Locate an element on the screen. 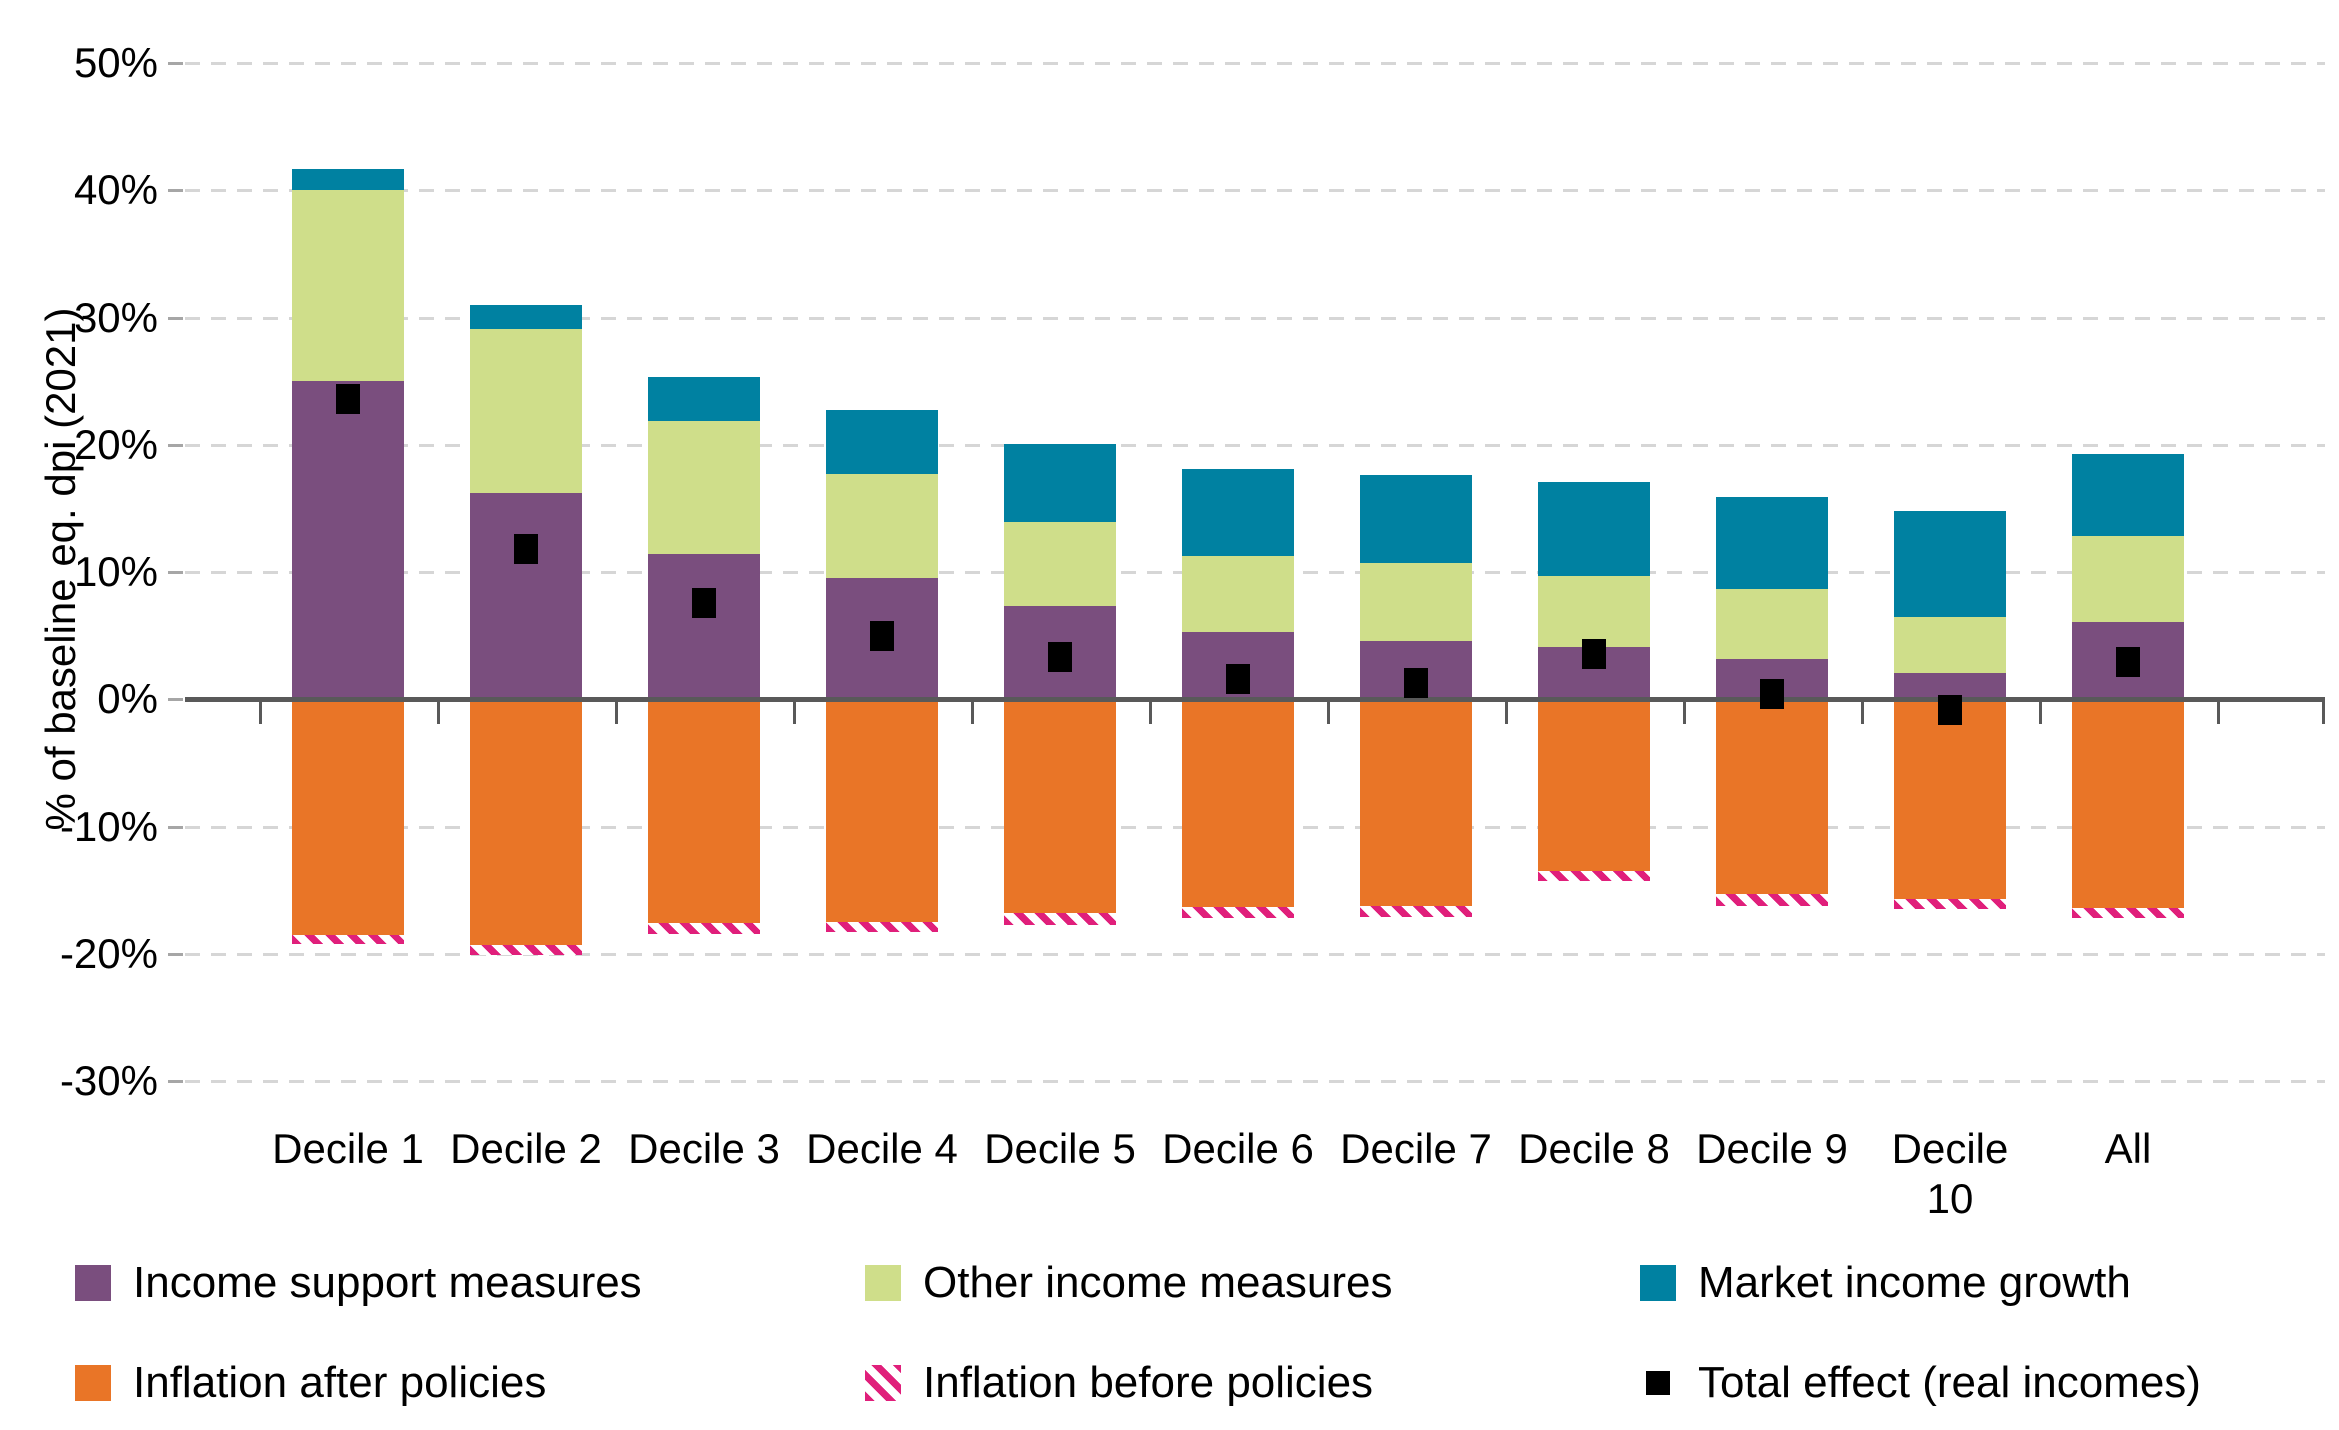 The height and width of the screenshot is (1430, 2339). x-tick-label: Decile 4 is located at coordinates (882, 1148).